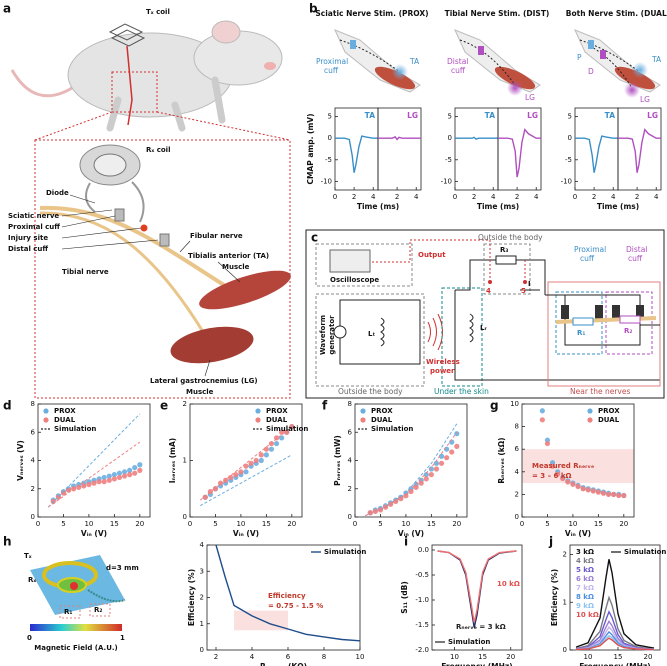  What do you see at coordinates (504, 250) in the screenshot?
I see `label: R₃` at bounding box center [504, 250].